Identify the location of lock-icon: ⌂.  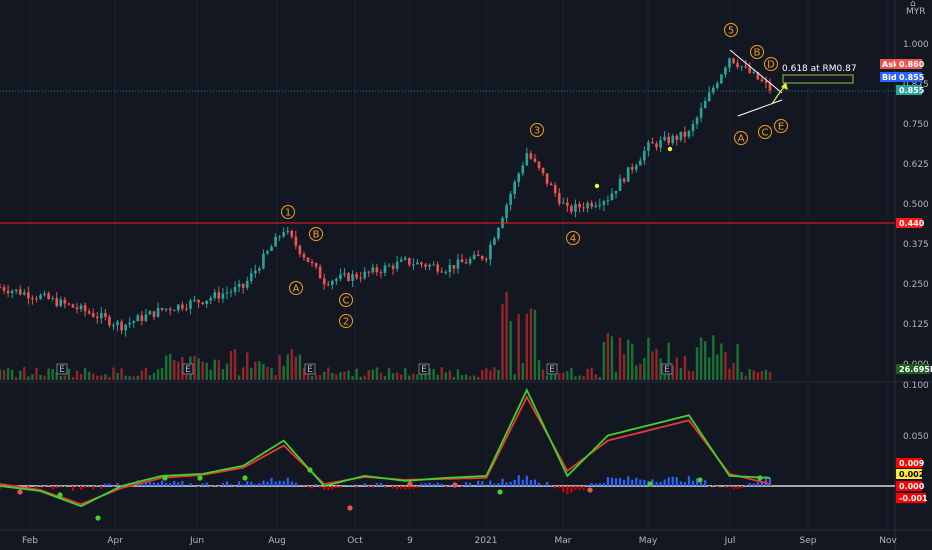
(913, 4).